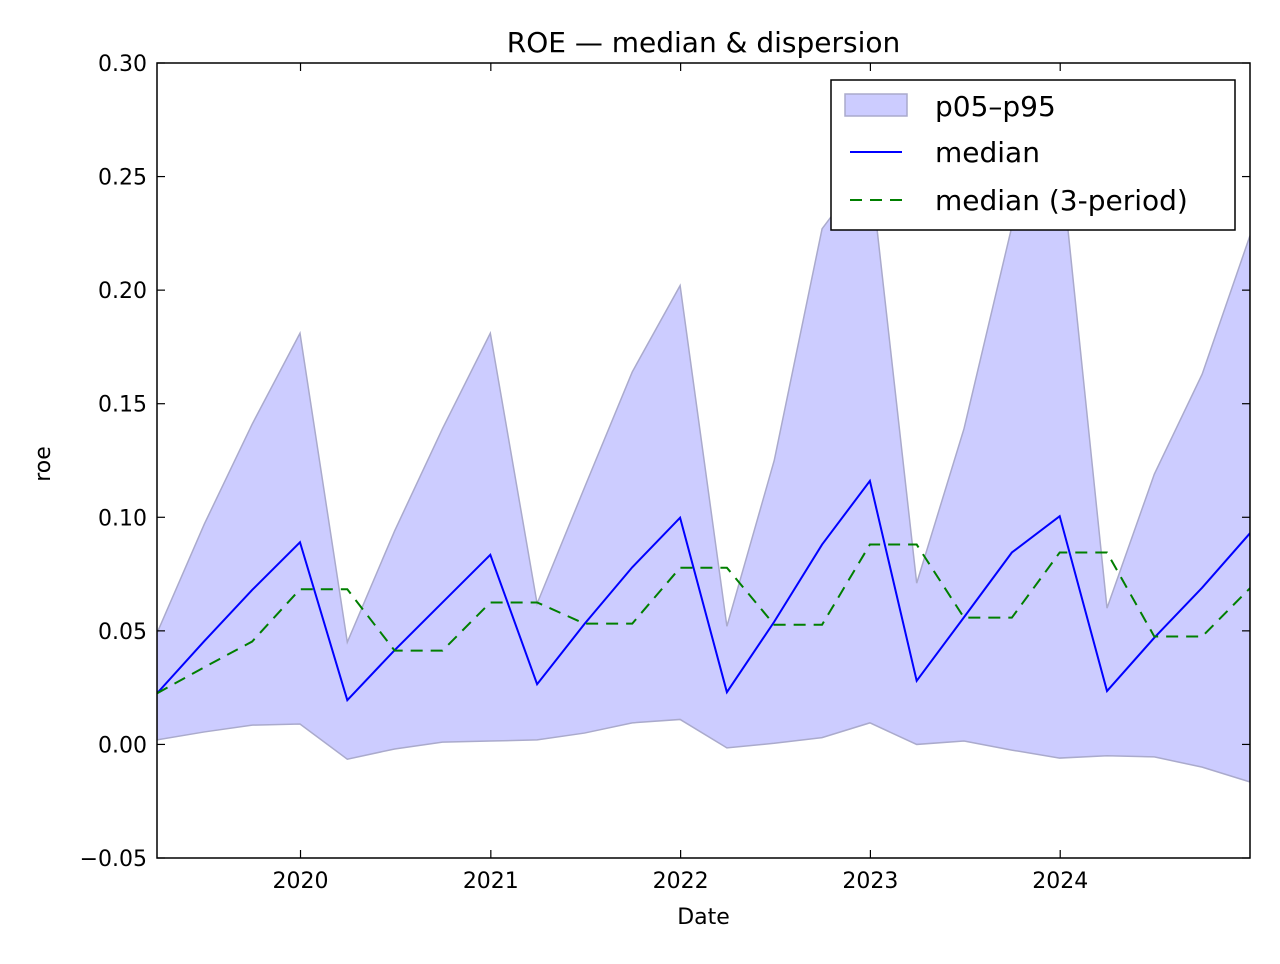 The width and height of the screenshot is (1280, 964). I want to click on legend-swatch-band, so click(876, 105).